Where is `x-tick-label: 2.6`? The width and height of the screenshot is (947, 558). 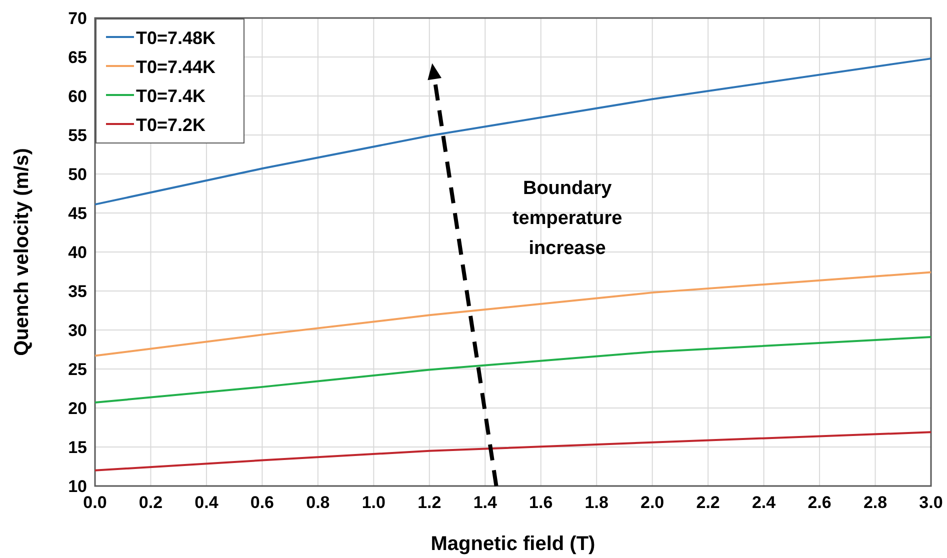
x-tick-label: 2.6 is located at coordinates (820, 502).